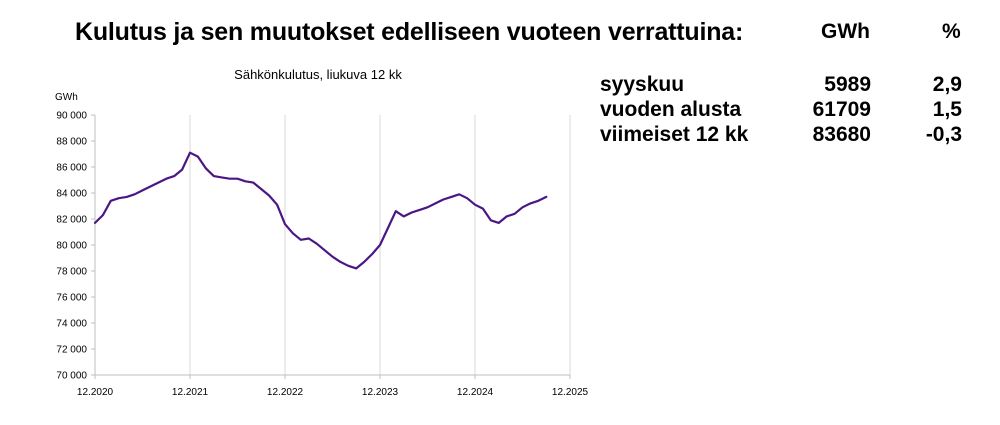 The height and width of the screenshot is (425, 1000). I want to click on x-tick-label: 12.2021, so click(190, 392).